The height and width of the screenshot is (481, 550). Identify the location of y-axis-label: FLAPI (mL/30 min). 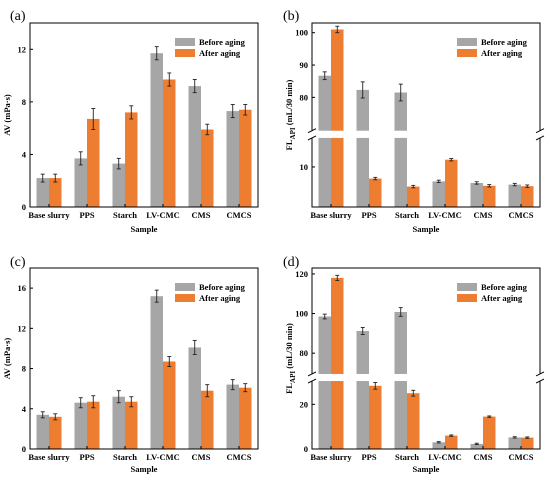
(290, 358).